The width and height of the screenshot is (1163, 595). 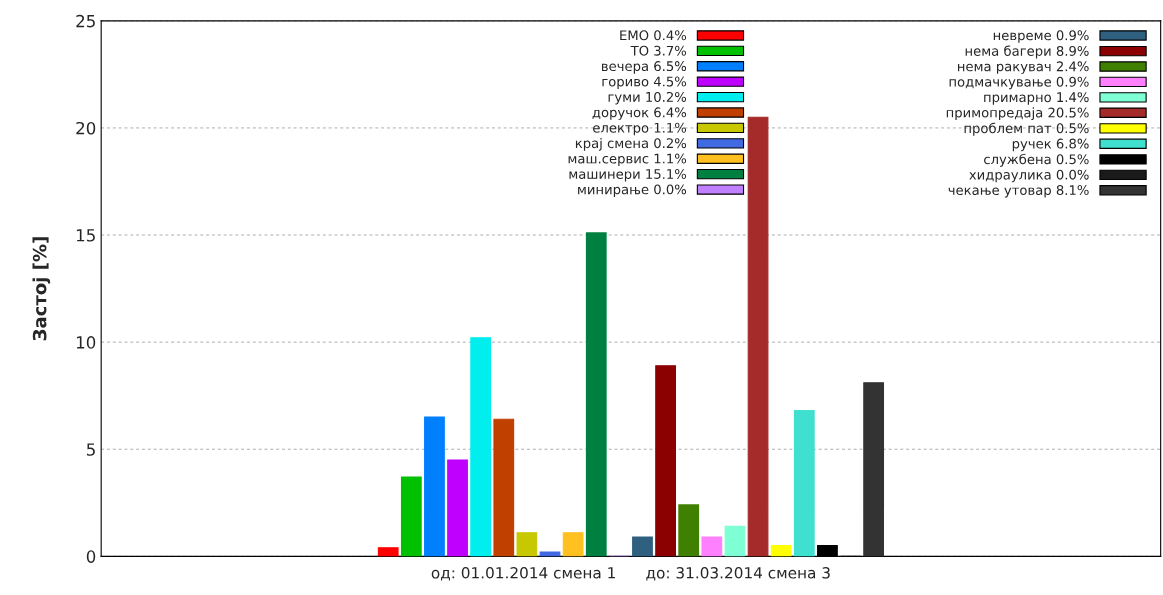 What do you see at coordinates (86, 342) in the screenshot?
I see `y-tick-label: 10` at bounding box center [86, 342].